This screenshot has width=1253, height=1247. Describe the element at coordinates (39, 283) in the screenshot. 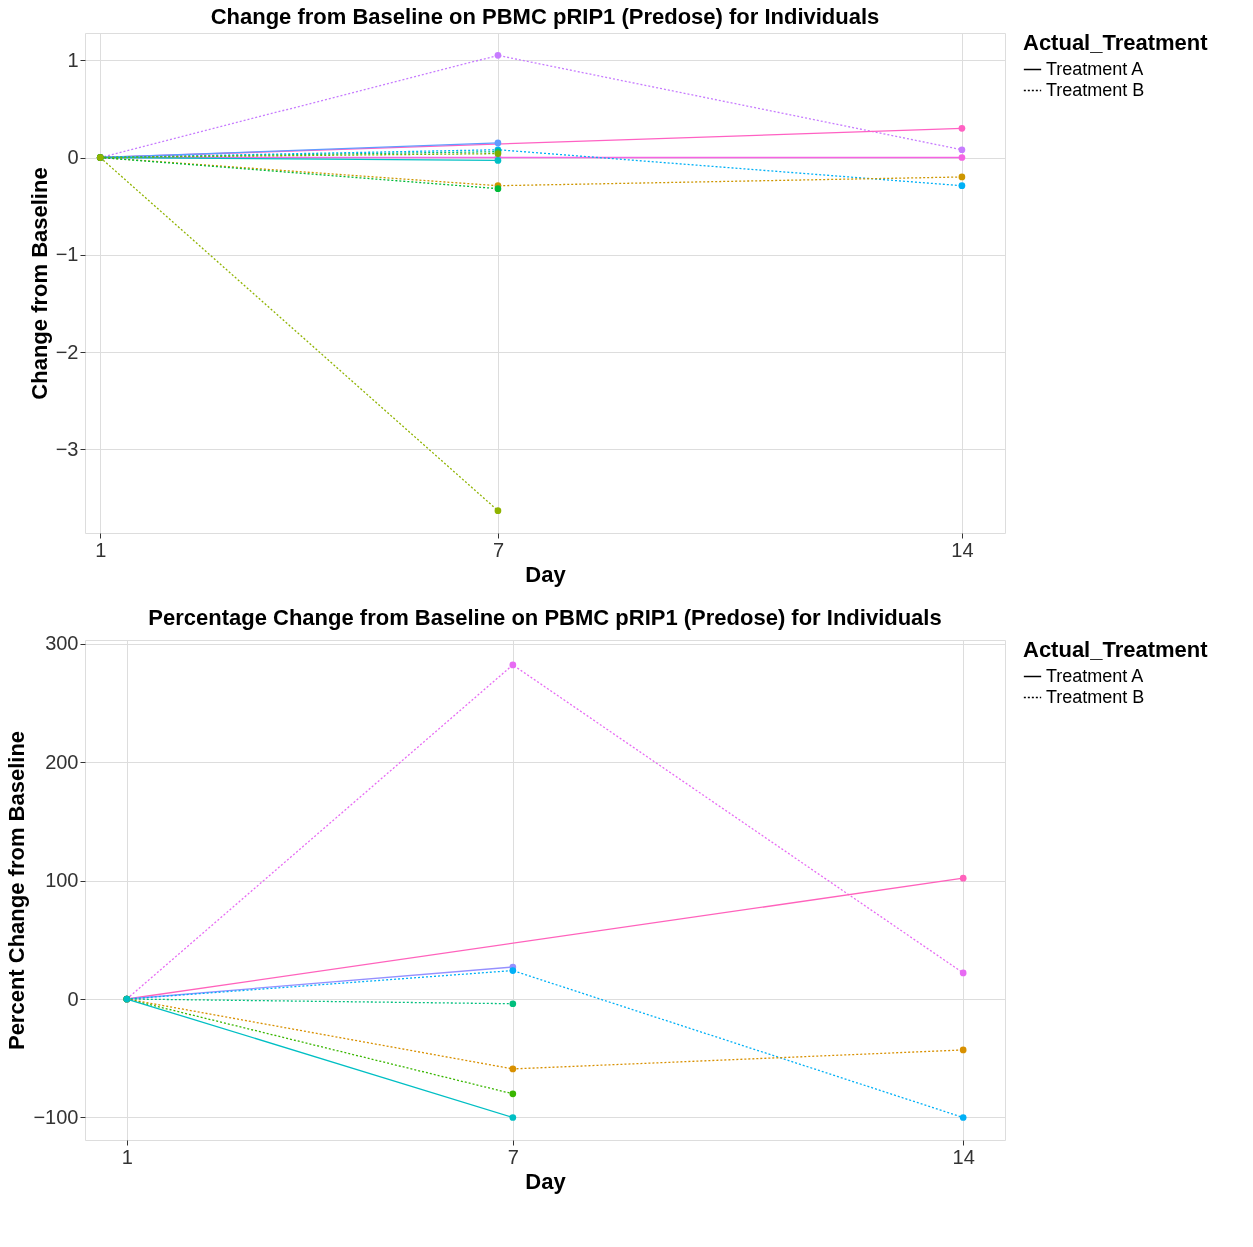

I see `y-axis-title: Change from Baseline` at that location.